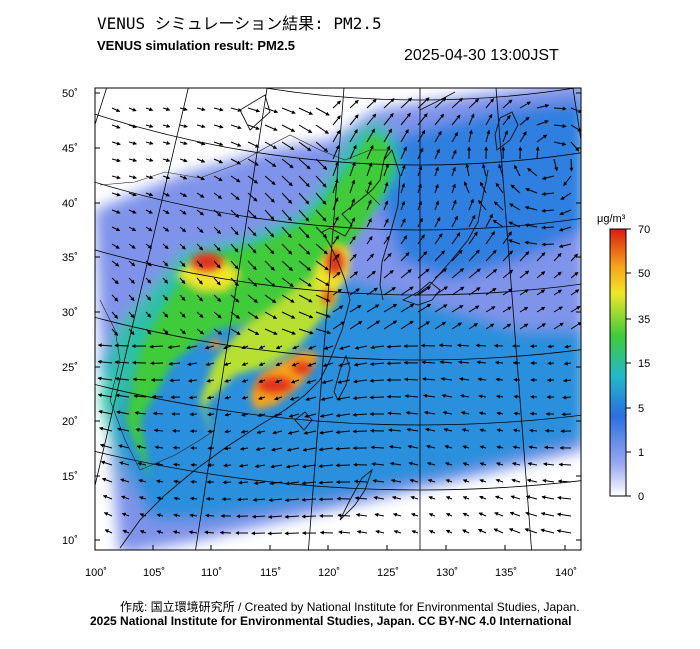 The height and width of the screenshot is (649, 700). I want to click on lat-tick-label: 50˚, so click(70, 94).